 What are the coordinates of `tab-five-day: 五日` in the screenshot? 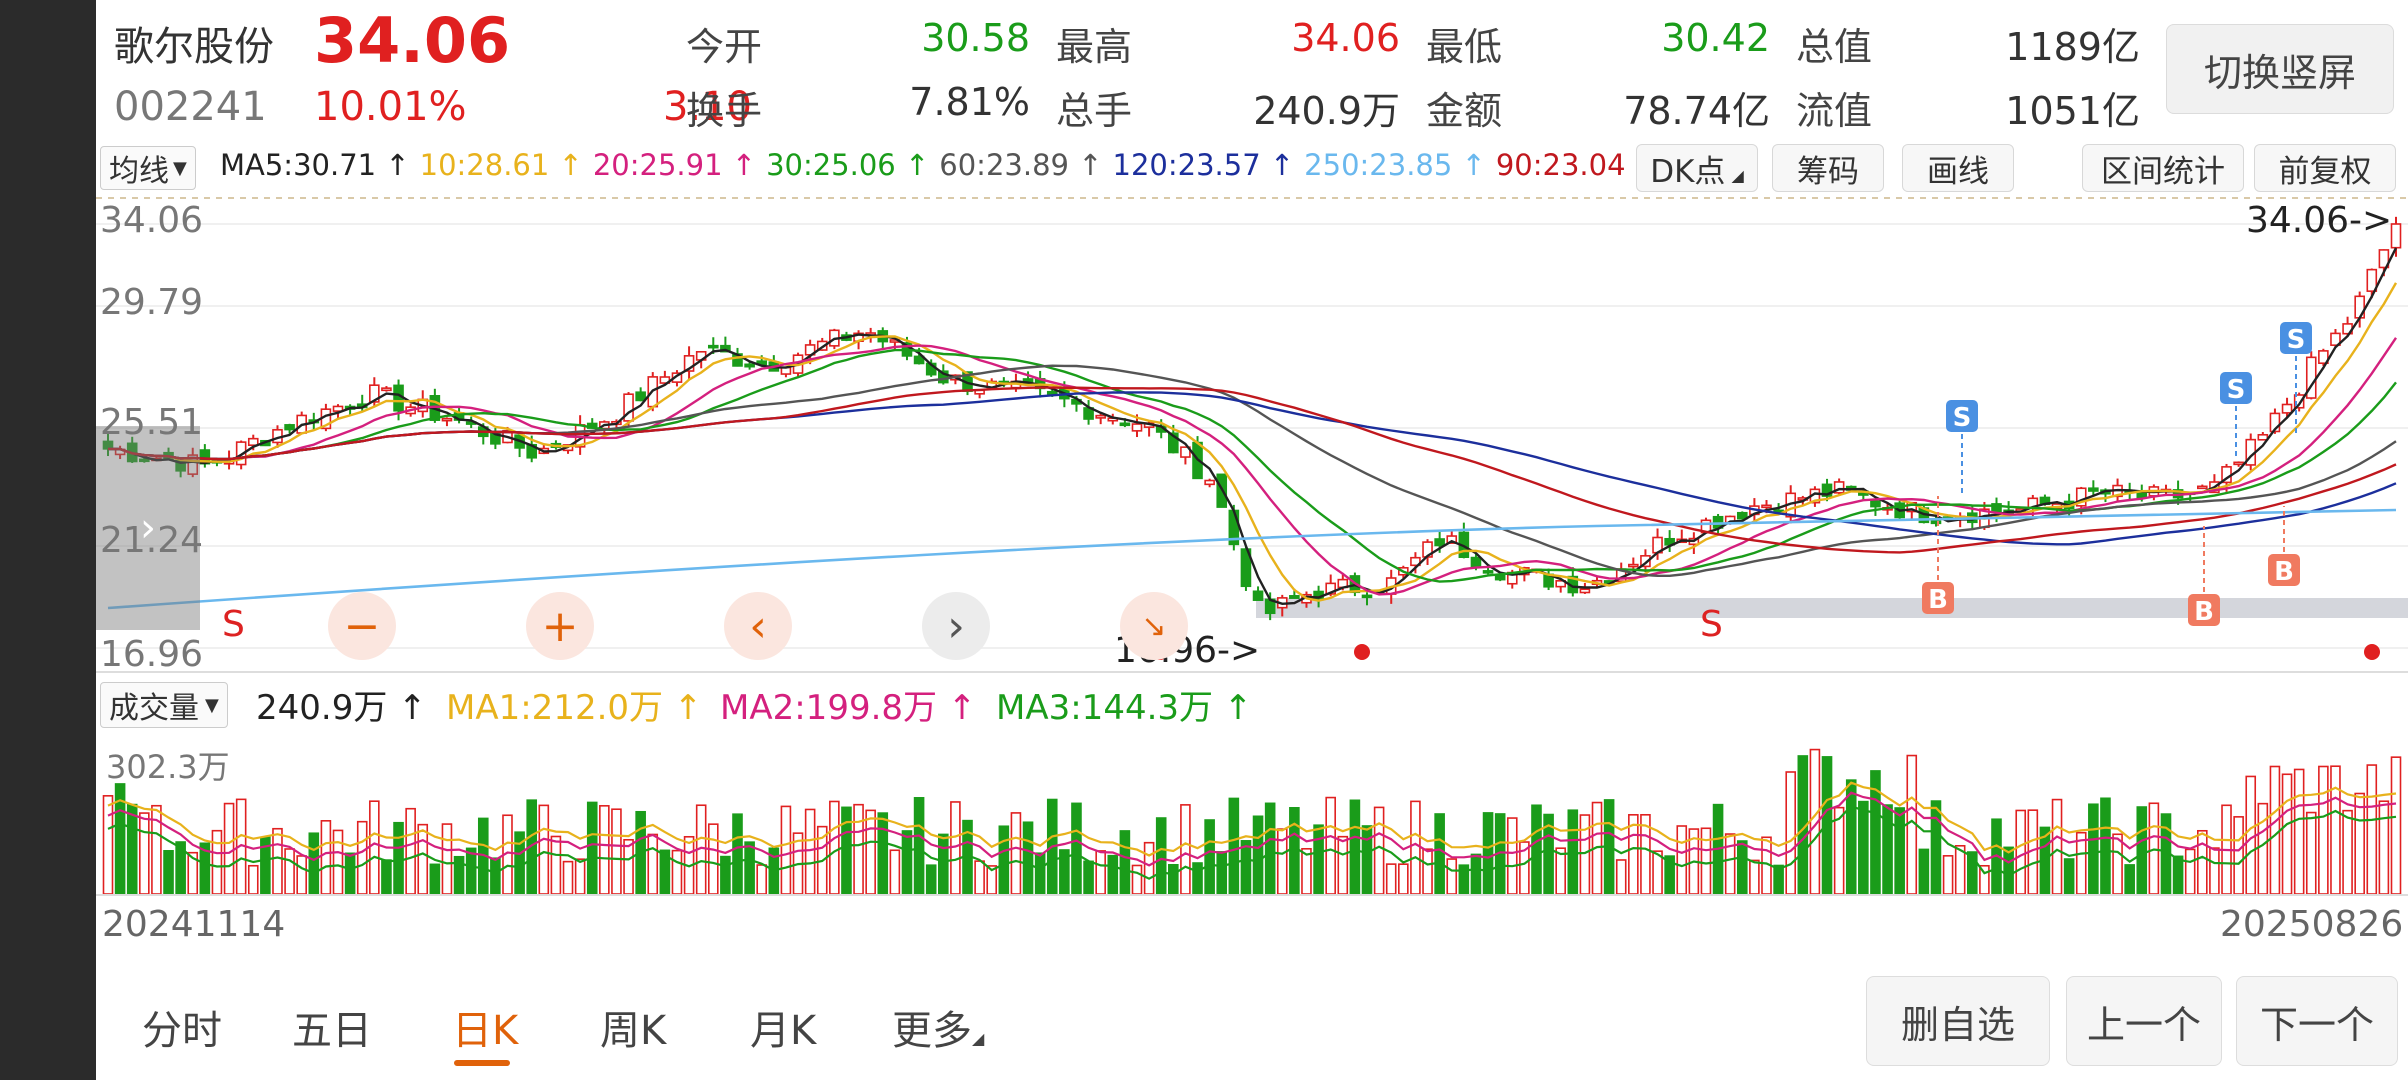 It's located at (332, 1031).